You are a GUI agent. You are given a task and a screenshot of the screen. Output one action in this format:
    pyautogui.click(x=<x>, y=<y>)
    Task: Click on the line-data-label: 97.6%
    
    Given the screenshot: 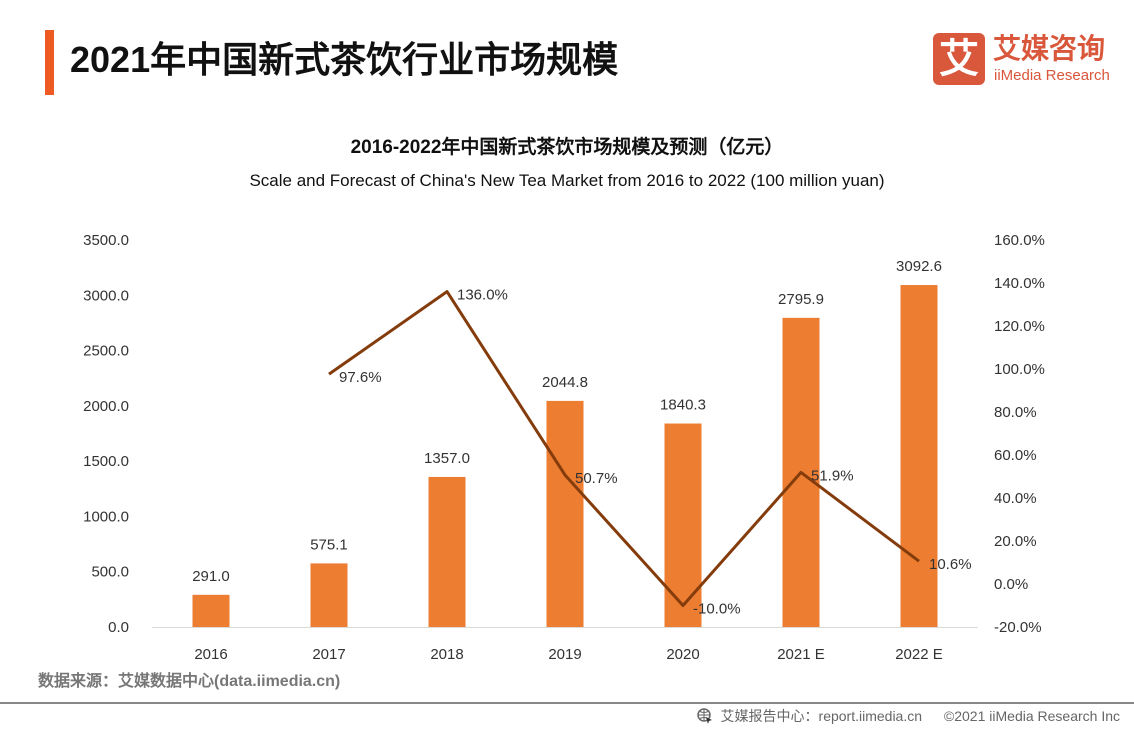 What is the action you would take?
    pyautogui.click(x=360, y=377)
    